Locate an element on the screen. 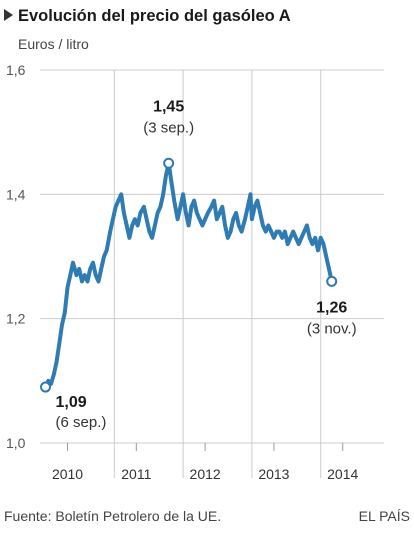 This screenshot has width=414, height=535. x-tick-label: 2012 is located at coordinates (205, 474).